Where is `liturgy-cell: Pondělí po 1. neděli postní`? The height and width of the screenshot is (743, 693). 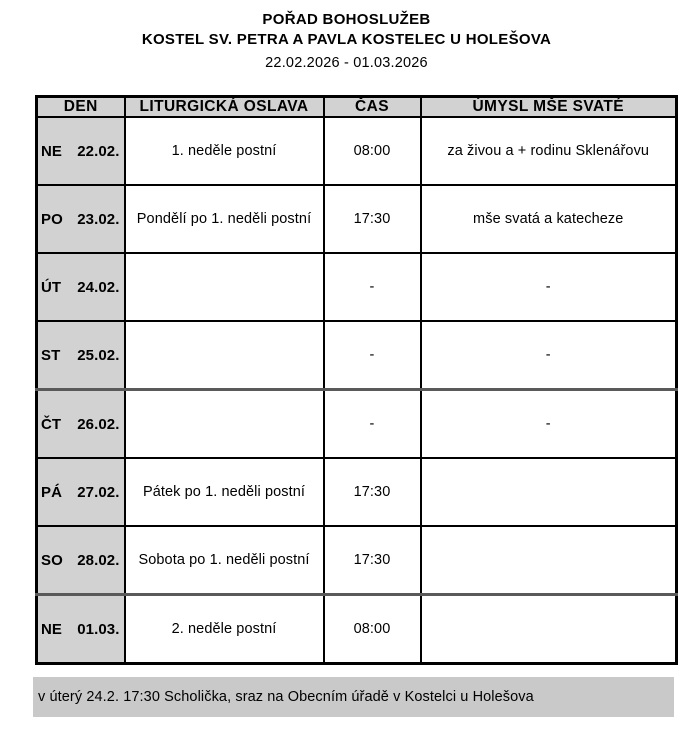 liturgy-cell: Pondělí po 1. neděli postní is located at coordinates (224, 219).